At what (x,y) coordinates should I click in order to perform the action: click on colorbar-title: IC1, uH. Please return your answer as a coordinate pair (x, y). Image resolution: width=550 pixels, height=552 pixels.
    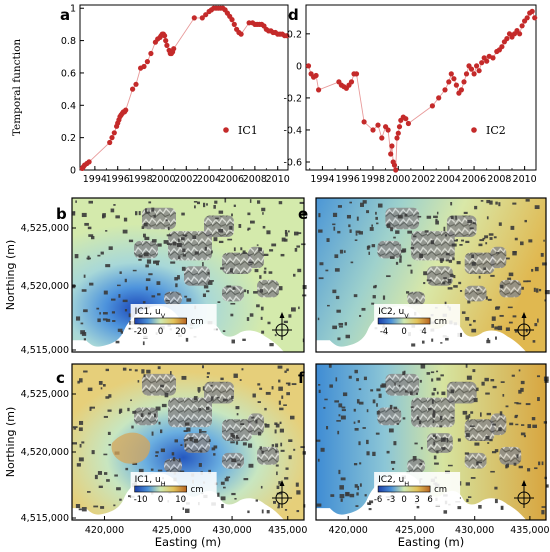
    Looking at the image, I should click on (150, 481).